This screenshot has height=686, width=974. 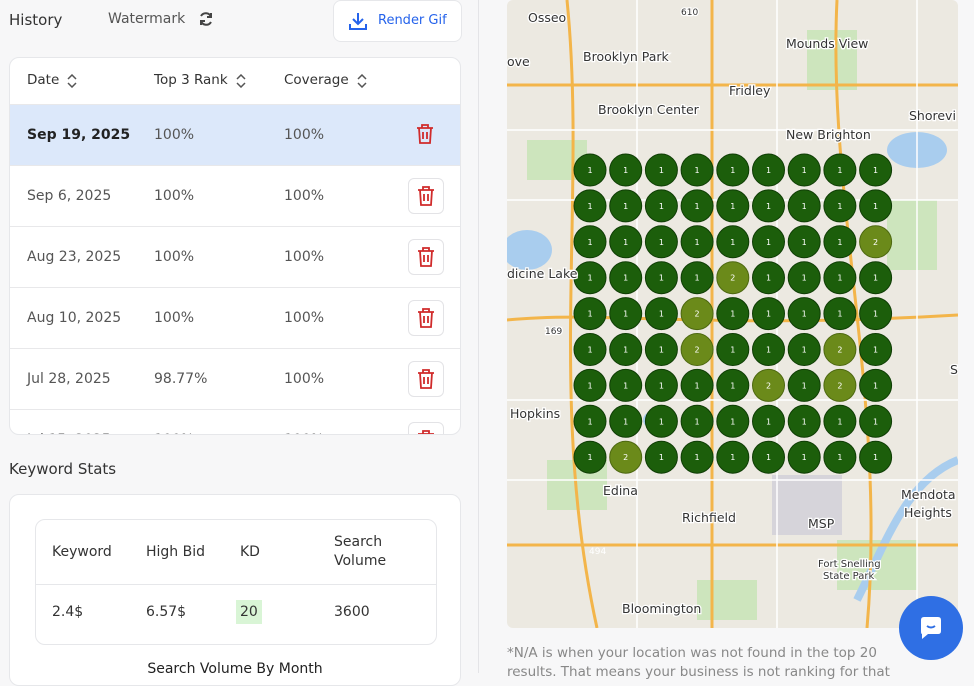 What do you see at coordinates (931, 628) in the screenshot?
I see `chat-button` at bounding box center [931, 628].